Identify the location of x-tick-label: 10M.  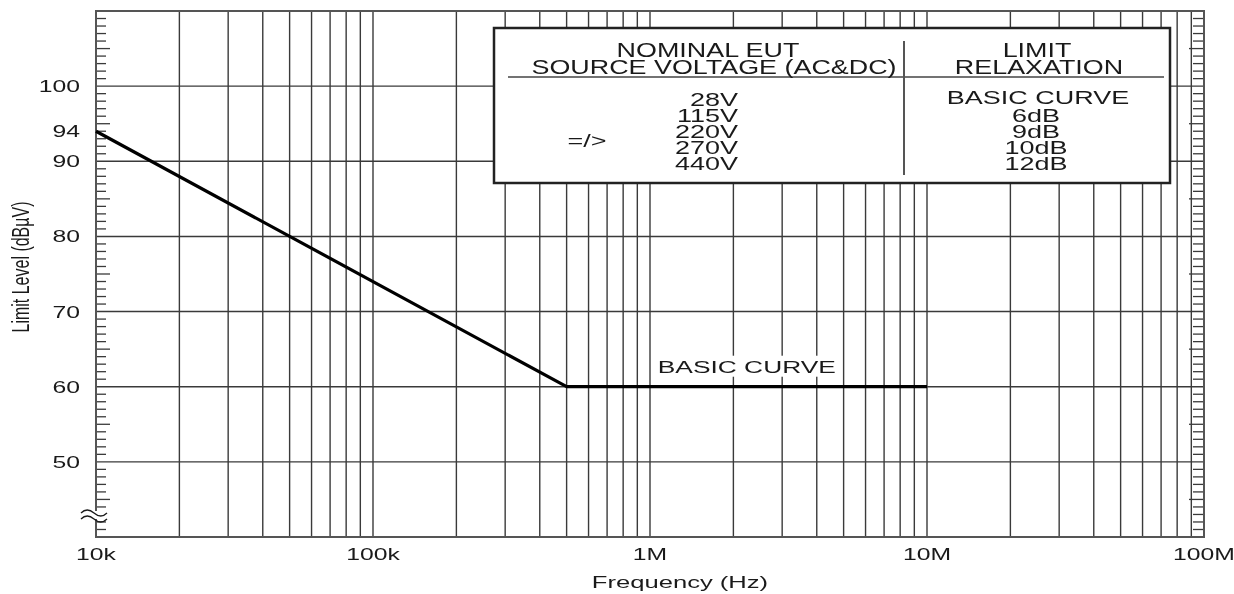
(927, 554).